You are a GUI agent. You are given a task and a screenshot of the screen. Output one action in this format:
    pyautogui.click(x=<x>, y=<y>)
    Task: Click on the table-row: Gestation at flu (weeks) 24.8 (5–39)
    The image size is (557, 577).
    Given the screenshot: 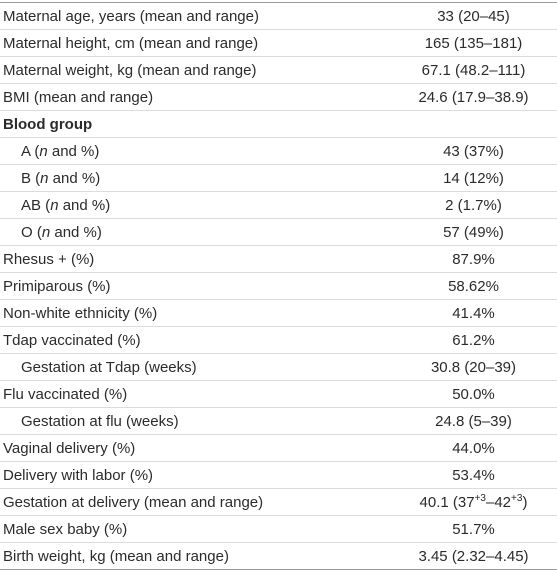 What is the action you would take?
    pyautogui.click(x=278, y=421)
    